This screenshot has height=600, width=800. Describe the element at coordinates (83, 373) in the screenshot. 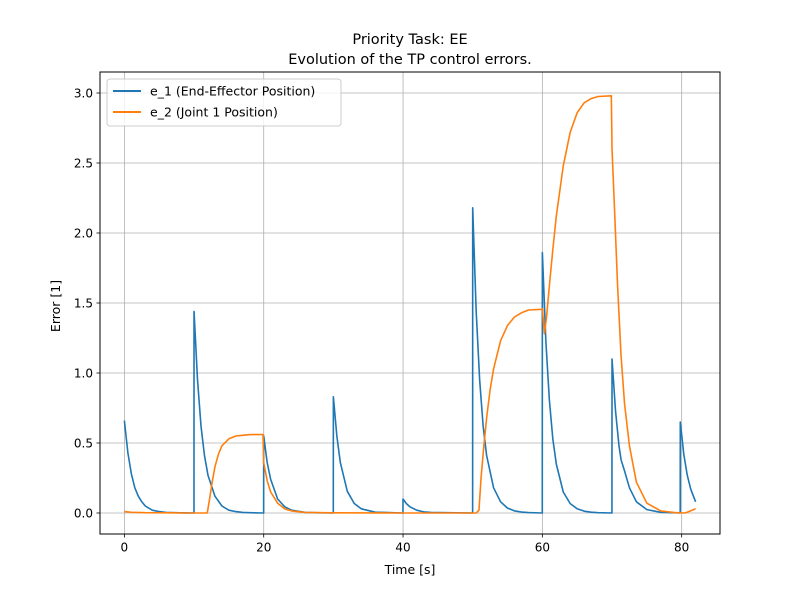

I see `y-tick-label: 1.0` at that location.